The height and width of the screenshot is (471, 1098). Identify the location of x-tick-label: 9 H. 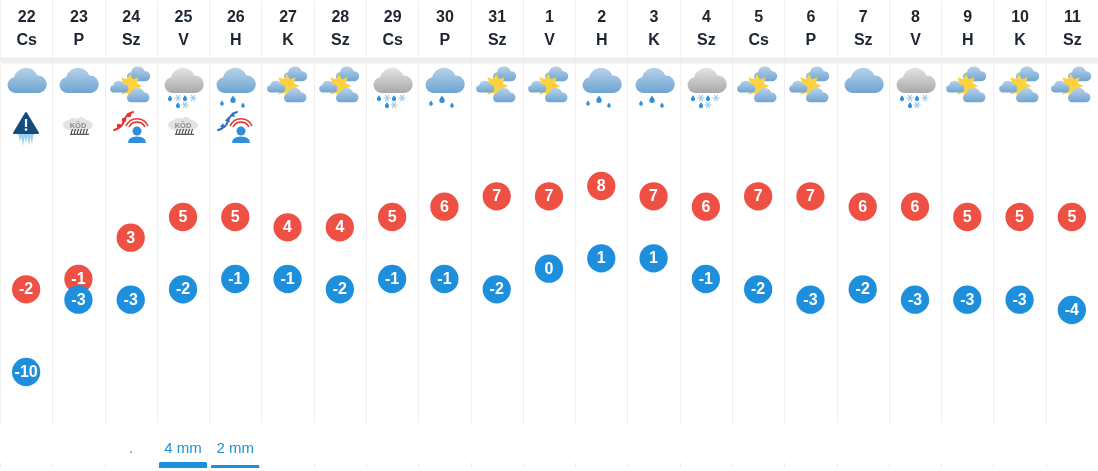
(968, 27).